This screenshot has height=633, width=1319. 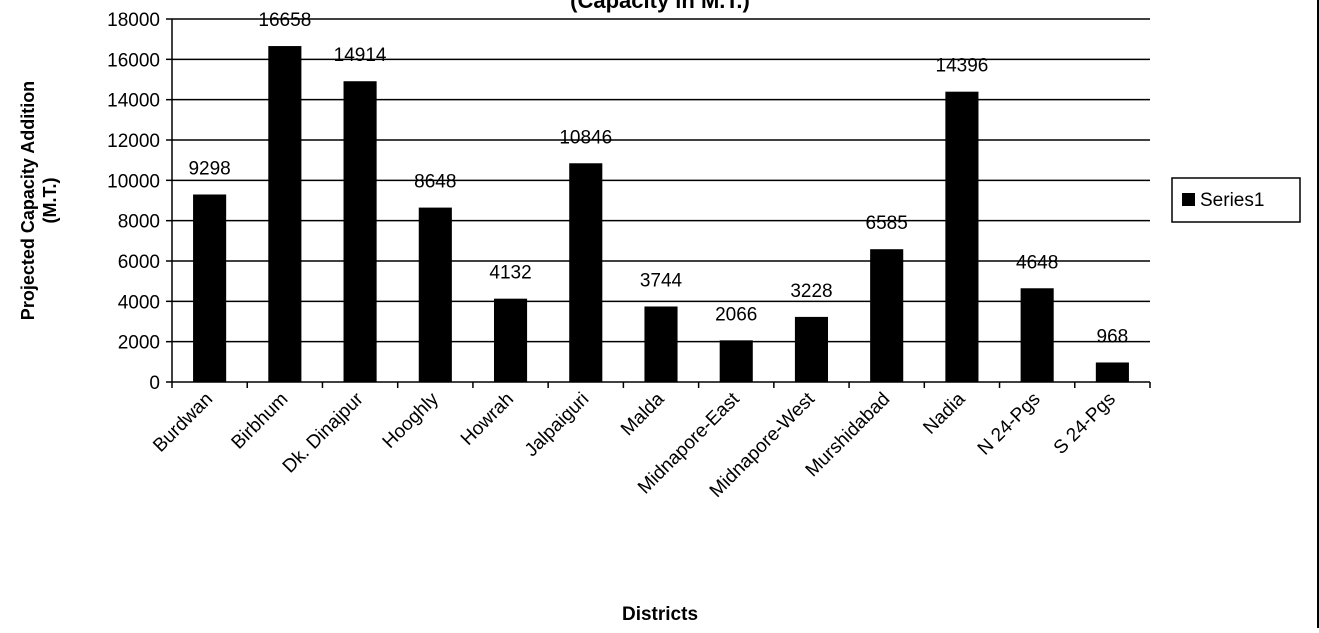 What do you see at coordinates (139, 222) in the screenshot?
I see `y-tick-label: 8000` at bounding box center [139, 222].